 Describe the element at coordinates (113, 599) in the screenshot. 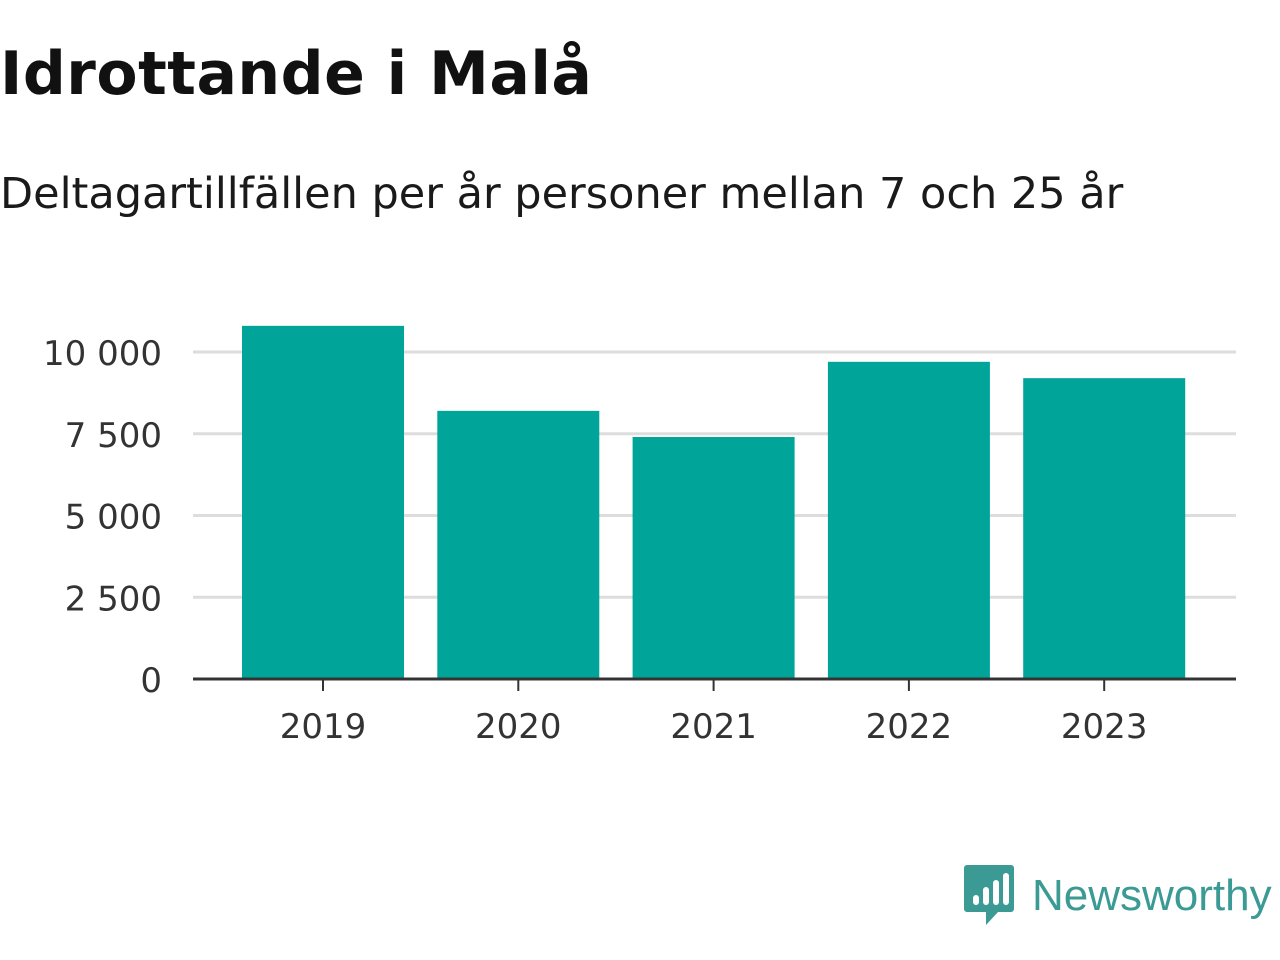

I see `y-tick-label: 2 500` at that location.